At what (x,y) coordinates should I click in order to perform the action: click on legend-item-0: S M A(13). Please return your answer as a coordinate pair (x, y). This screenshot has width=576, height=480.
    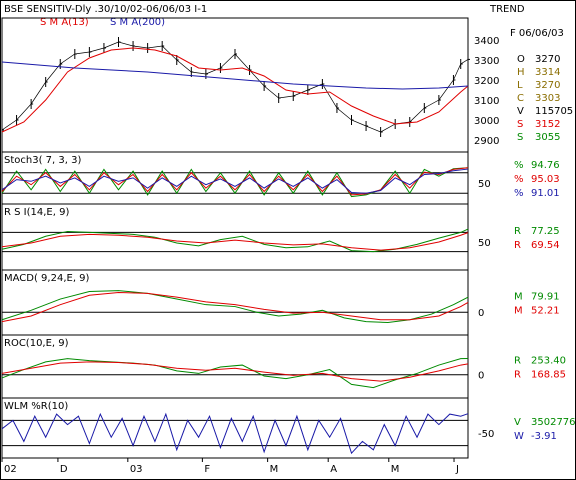
    Looking at the image, I should click on (64, 22).